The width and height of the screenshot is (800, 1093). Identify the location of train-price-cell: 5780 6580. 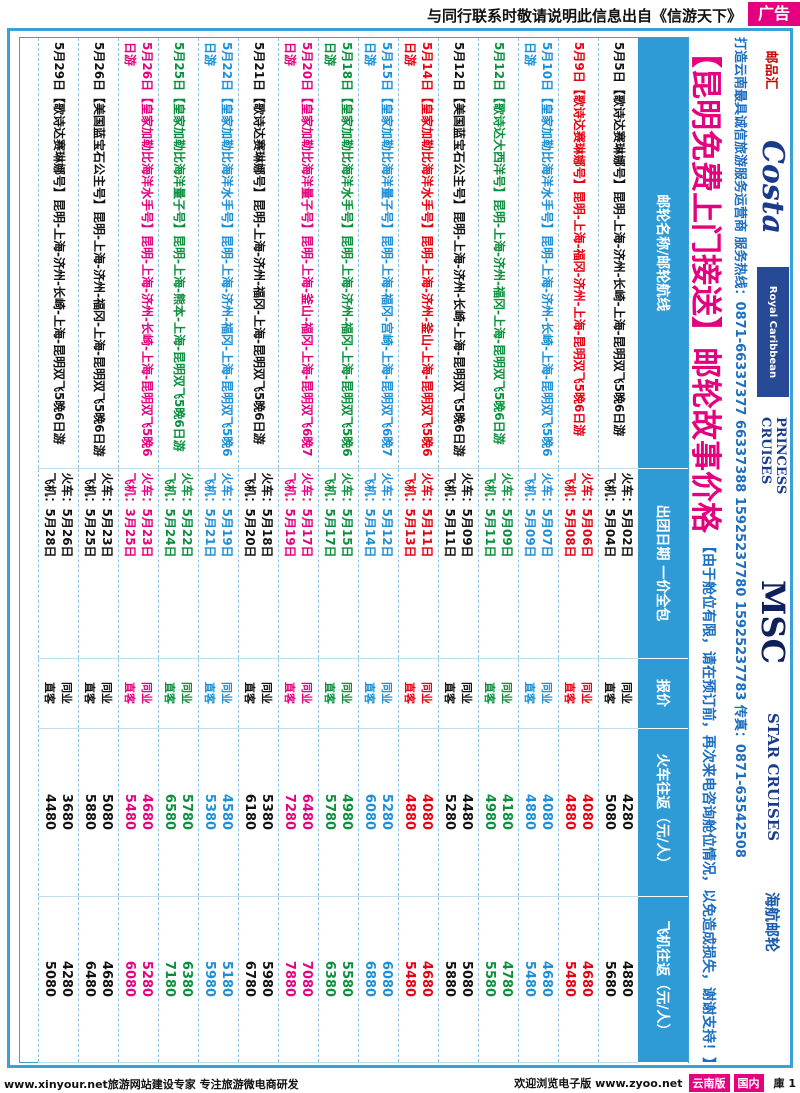
(178, 812).